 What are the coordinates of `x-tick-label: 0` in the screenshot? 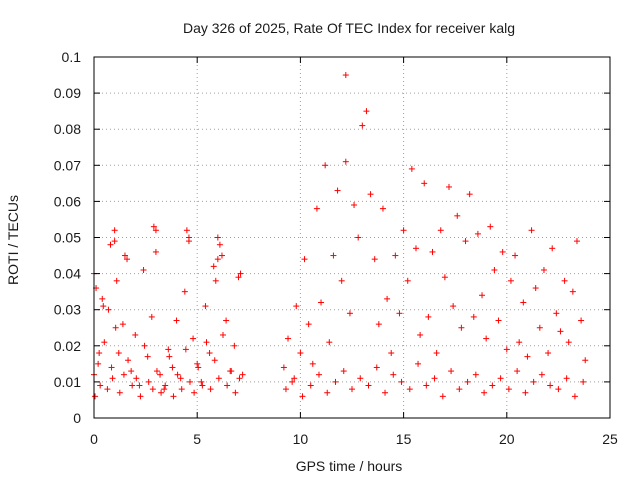 It's located at (94, 439).